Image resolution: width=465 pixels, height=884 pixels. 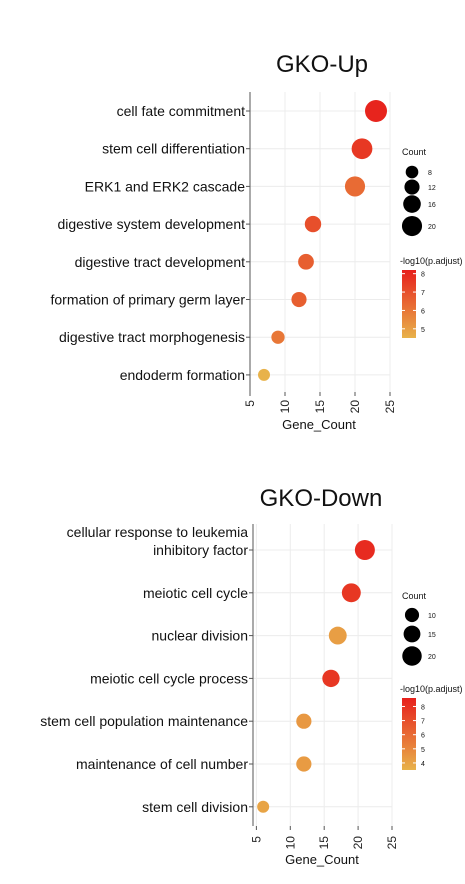 I want to click on y-tick-label: maintenance of cell number, so click(x=162, y=764).